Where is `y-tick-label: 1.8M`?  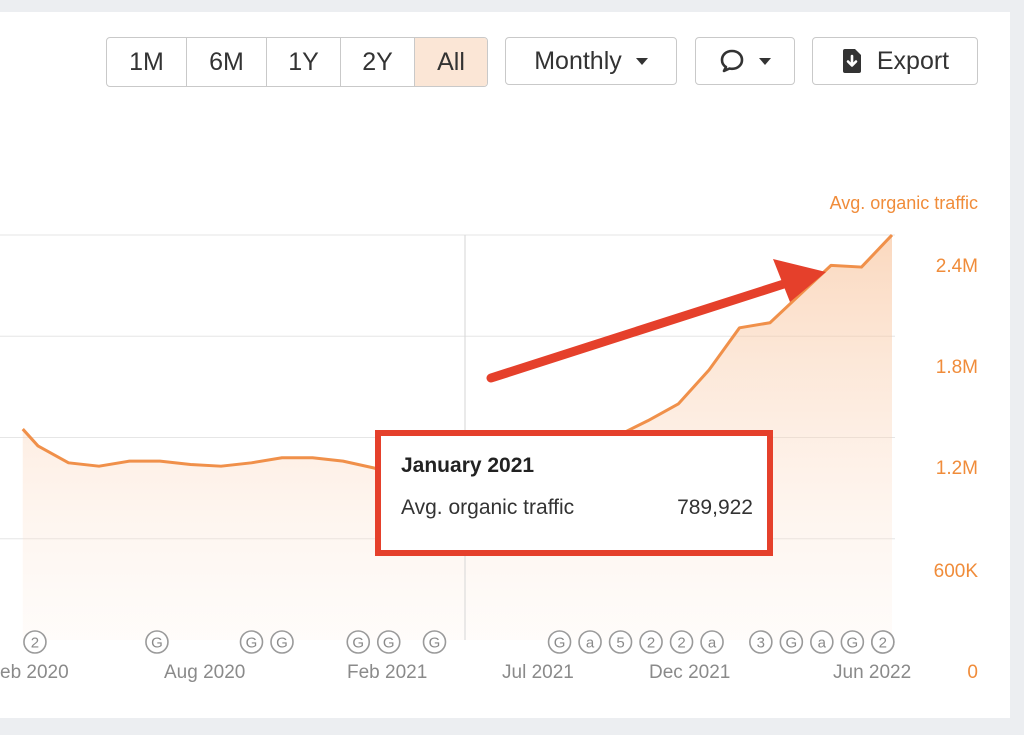 y-tick-label: 1.8M is located at coordinates (956, 367).